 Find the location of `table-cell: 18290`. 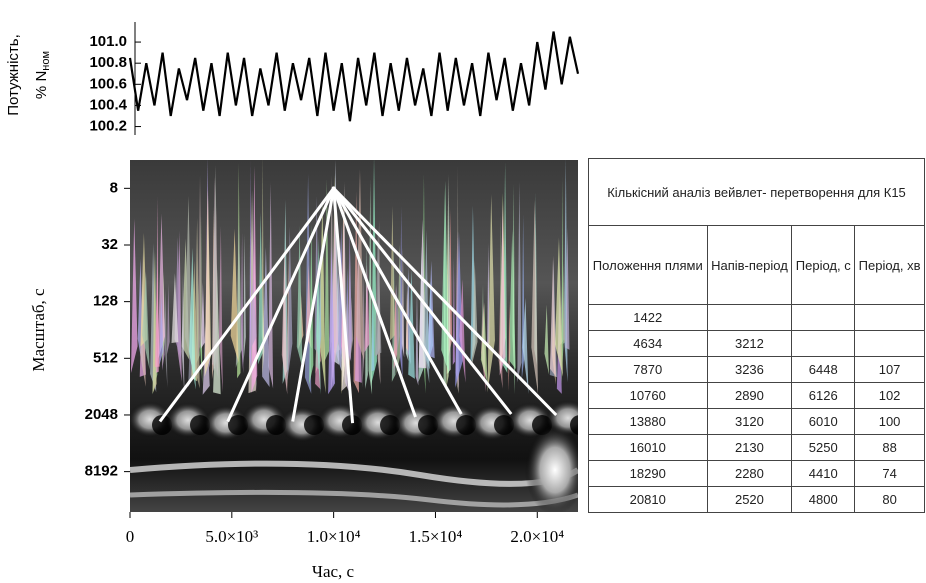

table-cell: 18290 is located at coordinates (648, 473).